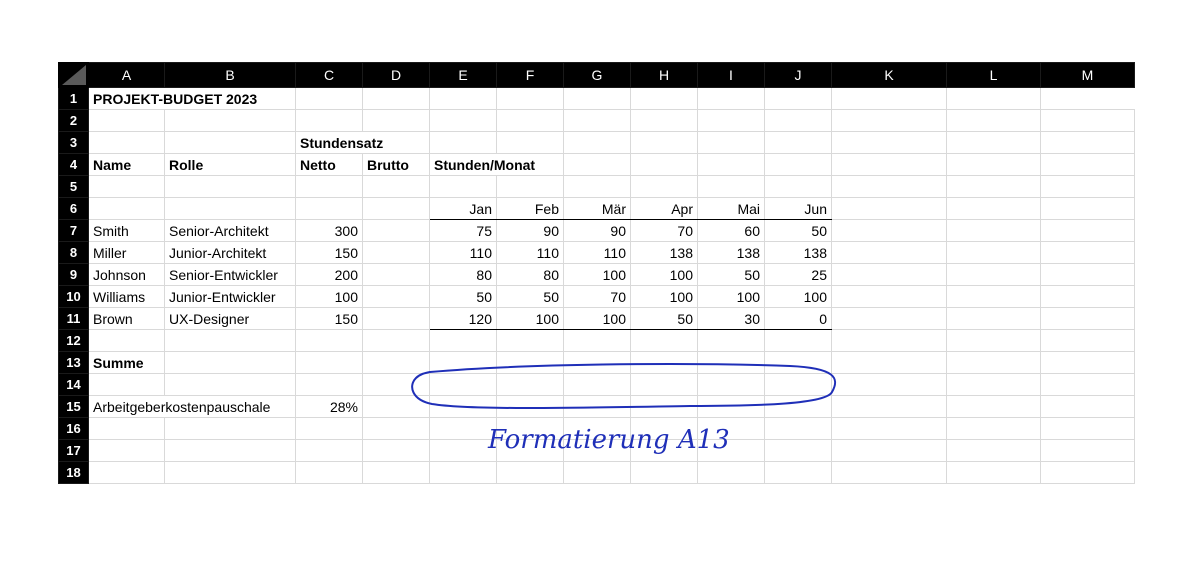 This screenshot has height=576, width=1186. What do you see at coordinates (463, 208) in the screenshot?
I see `cell-month-jan: Jan` at bounding box center [463, 208].